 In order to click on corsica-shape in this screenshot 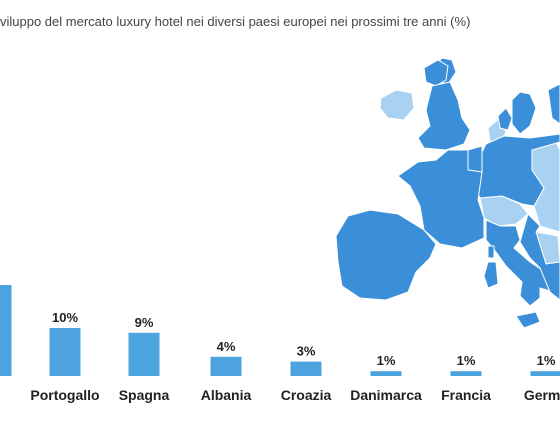, I will do `click(491, 252)`.